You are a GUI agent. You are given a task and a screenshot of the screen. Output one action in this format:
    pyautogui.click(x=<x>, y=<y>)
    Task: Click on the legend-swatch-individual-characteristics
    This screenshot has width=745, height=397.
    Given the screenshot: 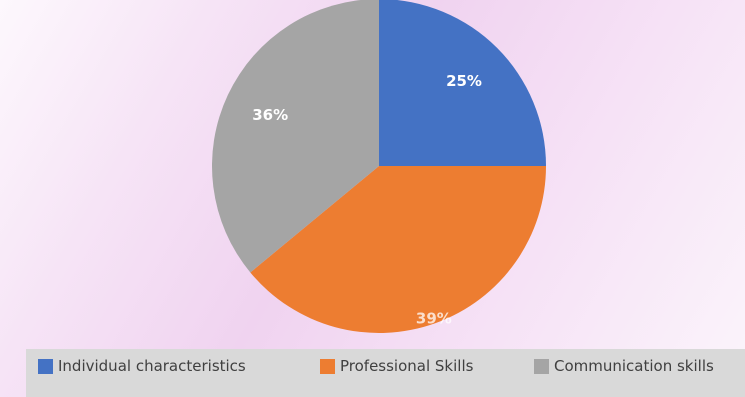 What is the action you would take?
    pyautogui.click(x=45, y=366)
    